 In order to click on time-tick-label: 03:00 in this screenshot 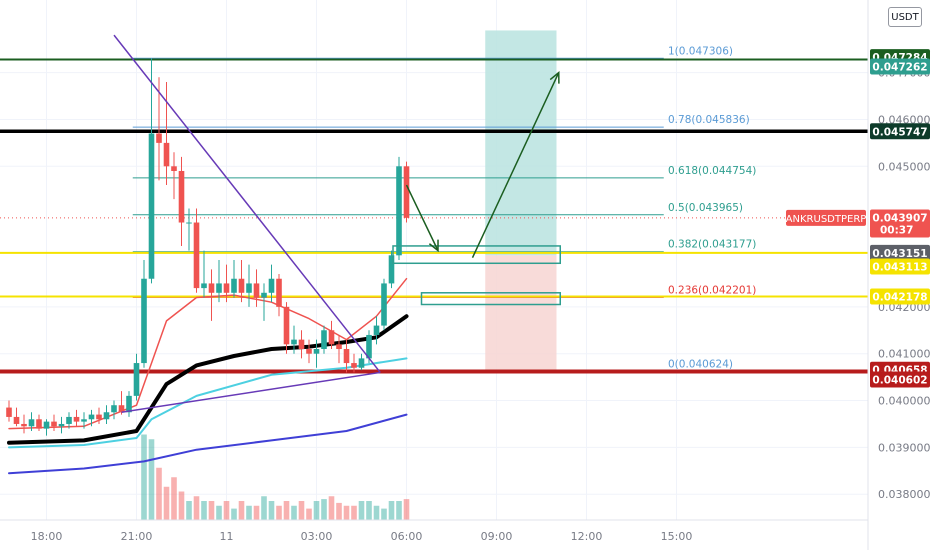, I will do `click(317, 536)`.